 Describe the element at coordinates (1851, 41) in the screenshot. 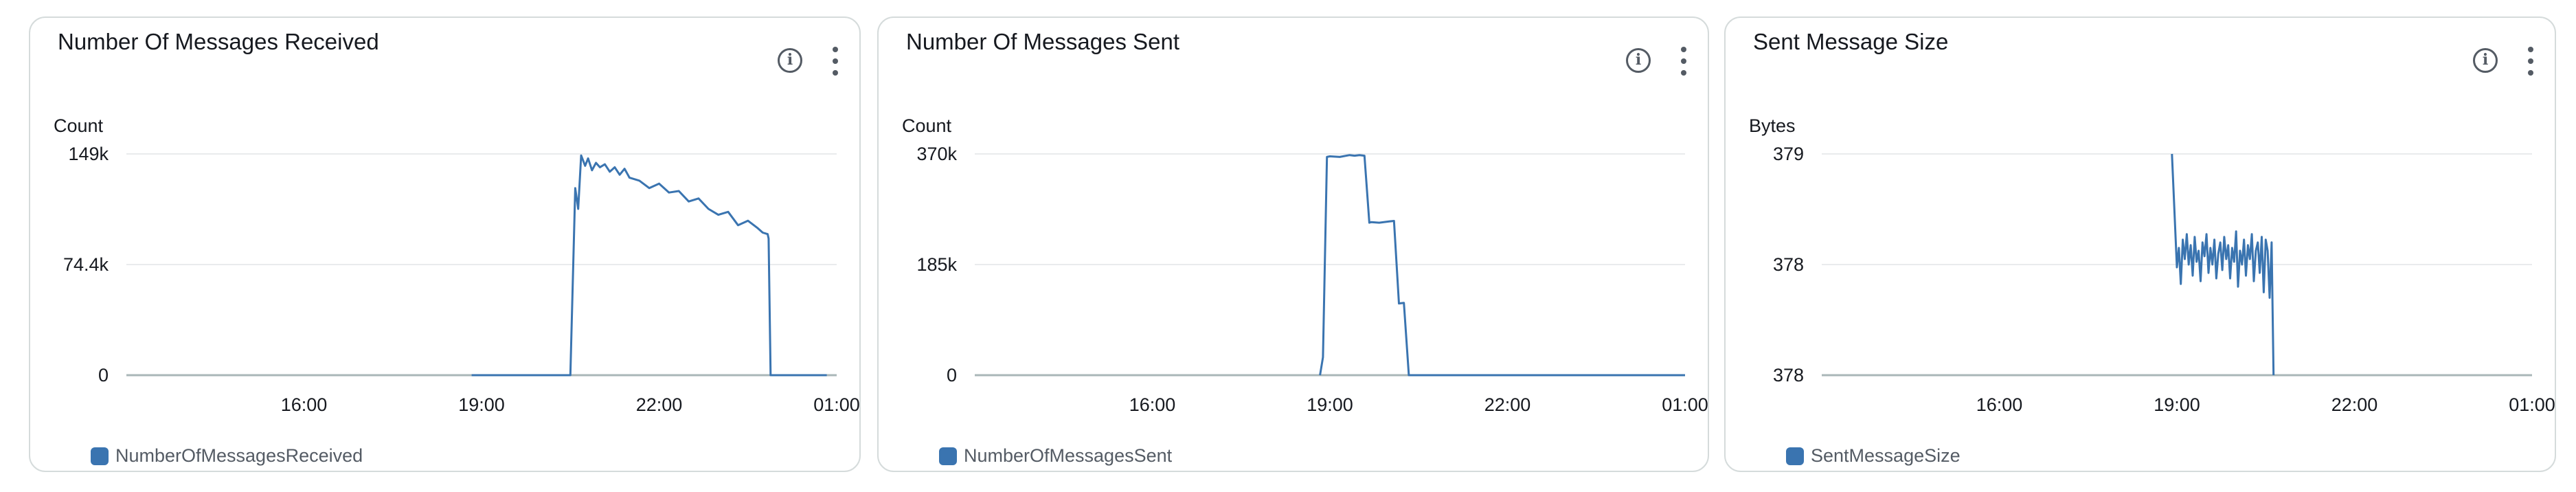

I see `widget-title: Sent Message Size` at that location.